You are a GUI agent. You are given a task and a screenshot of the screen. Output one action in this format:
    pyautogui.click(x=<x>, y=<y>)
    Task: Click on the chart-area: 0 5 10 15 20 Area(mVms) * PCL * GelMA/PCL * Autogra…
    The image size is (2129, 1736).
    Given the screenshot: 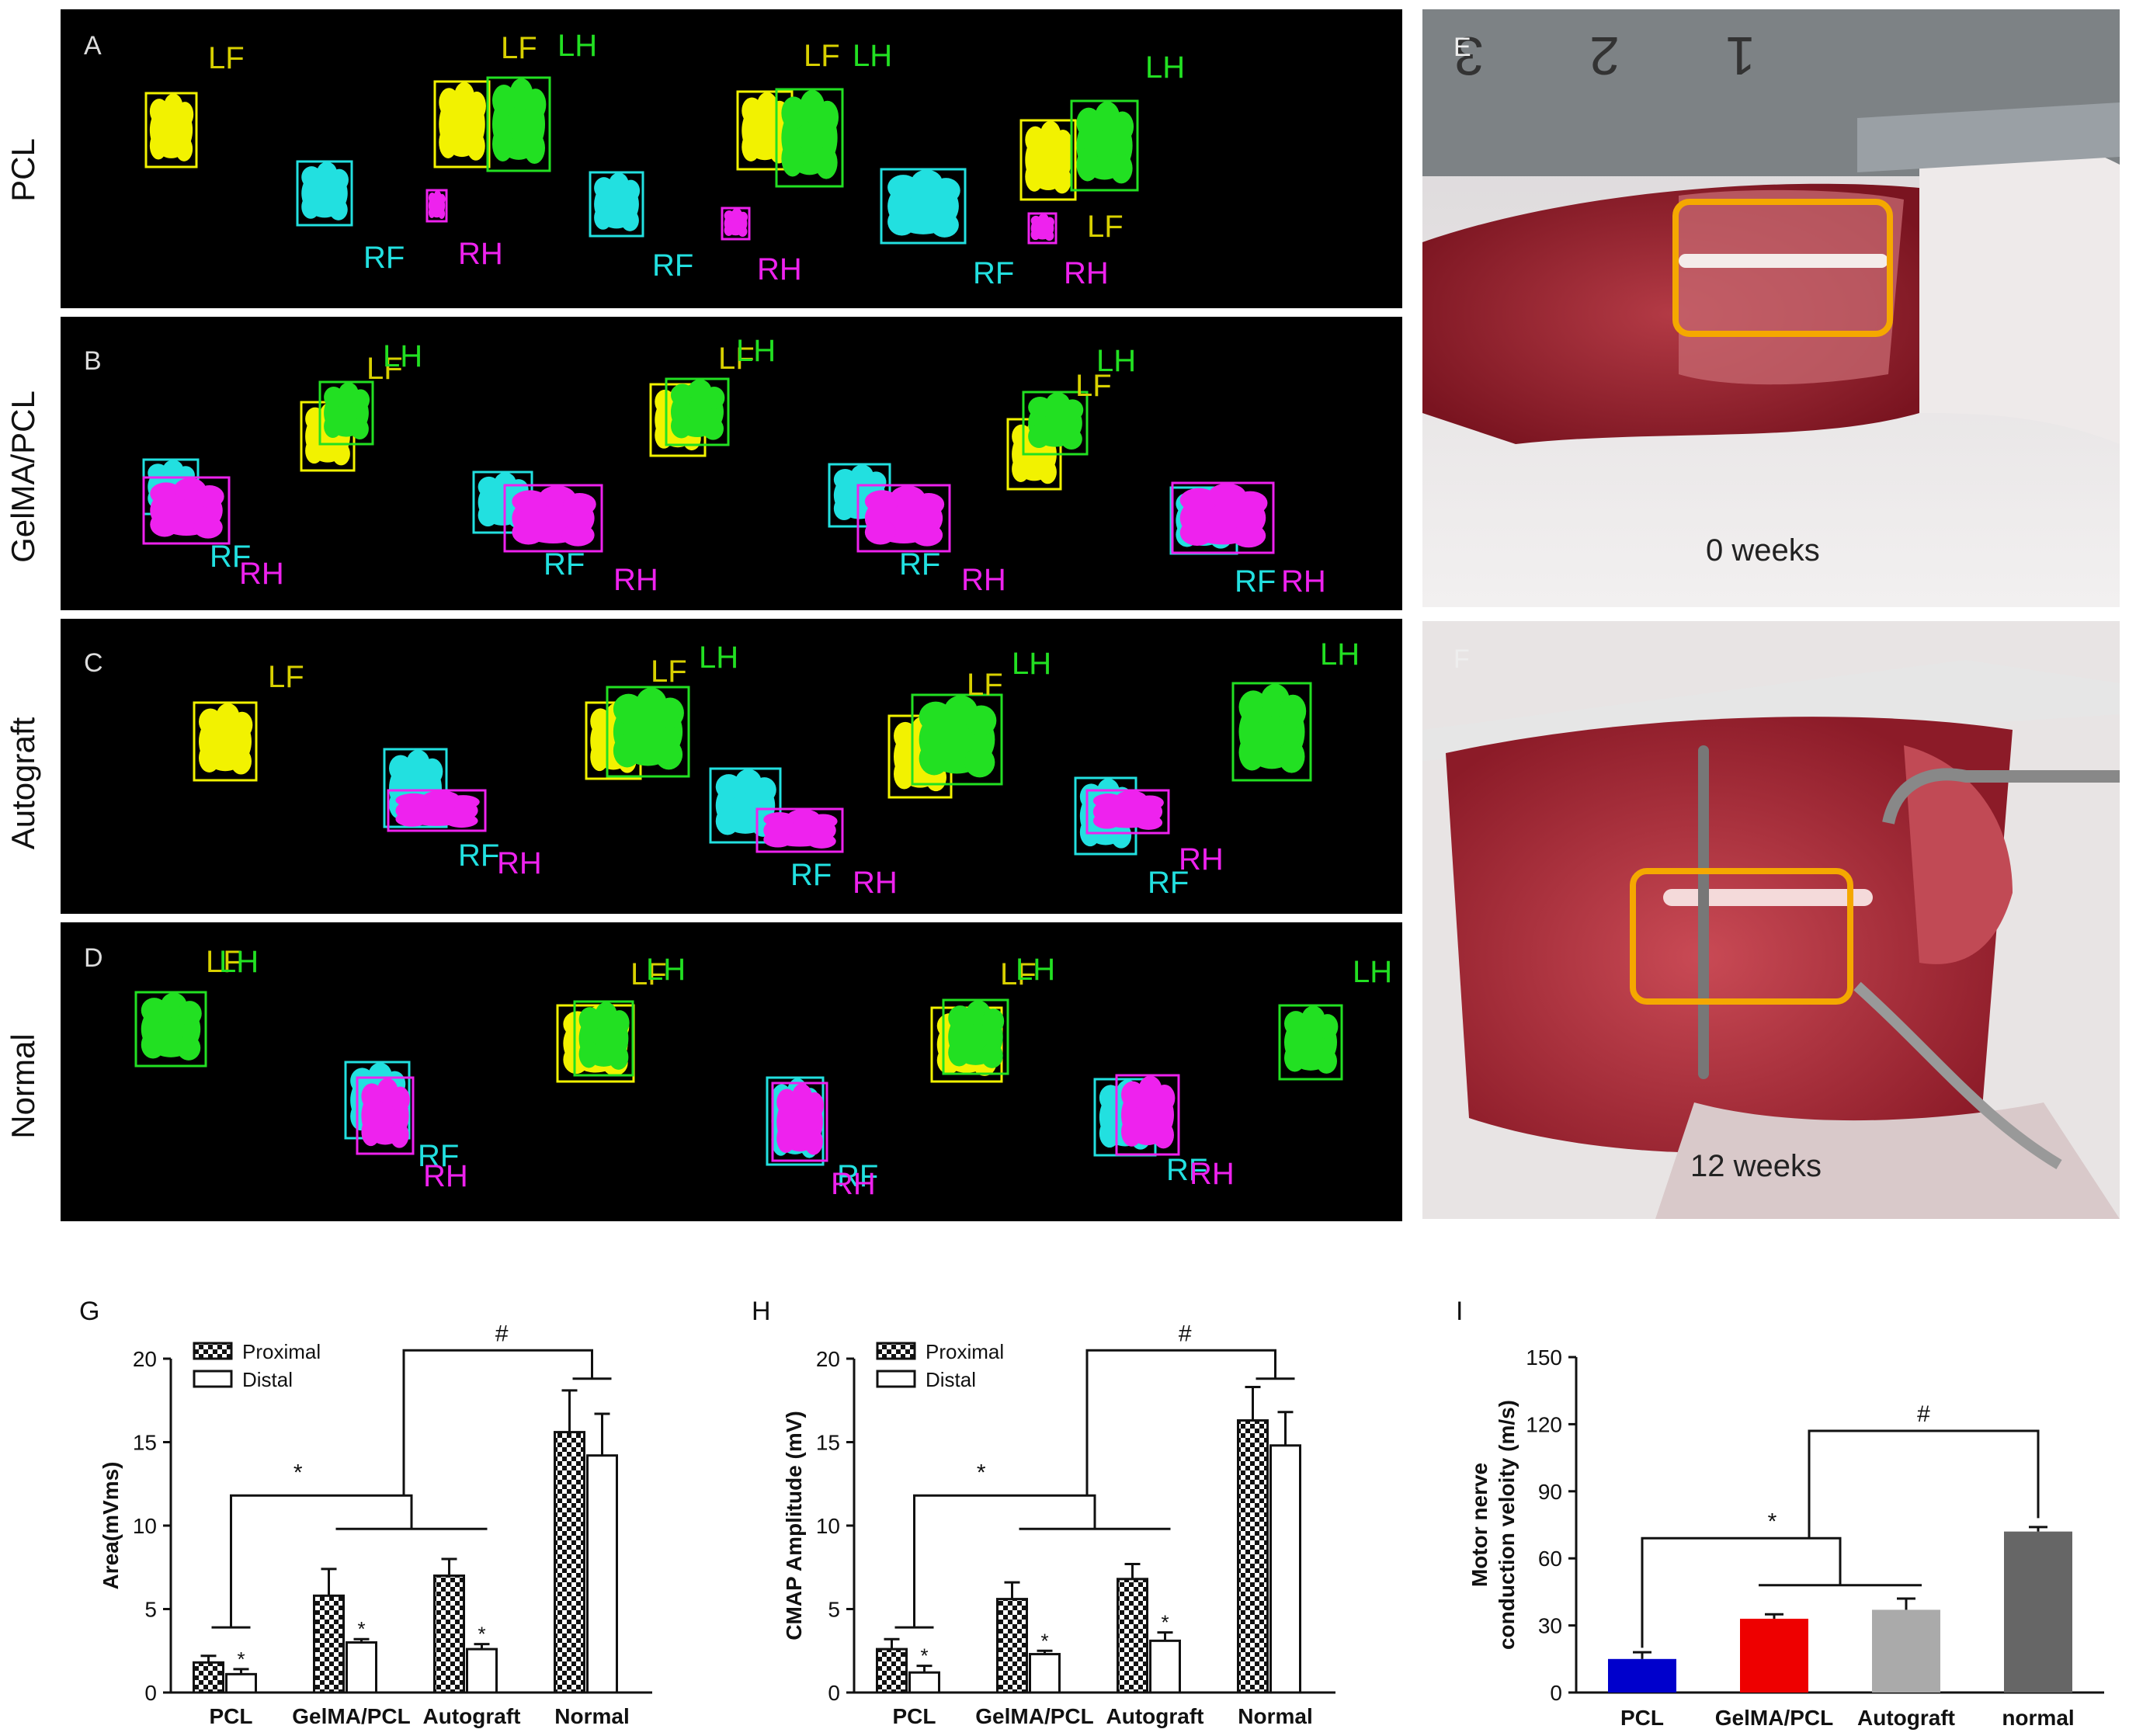 What is the action you would take?
    pyautogui.click(x=376, y=1524)
    